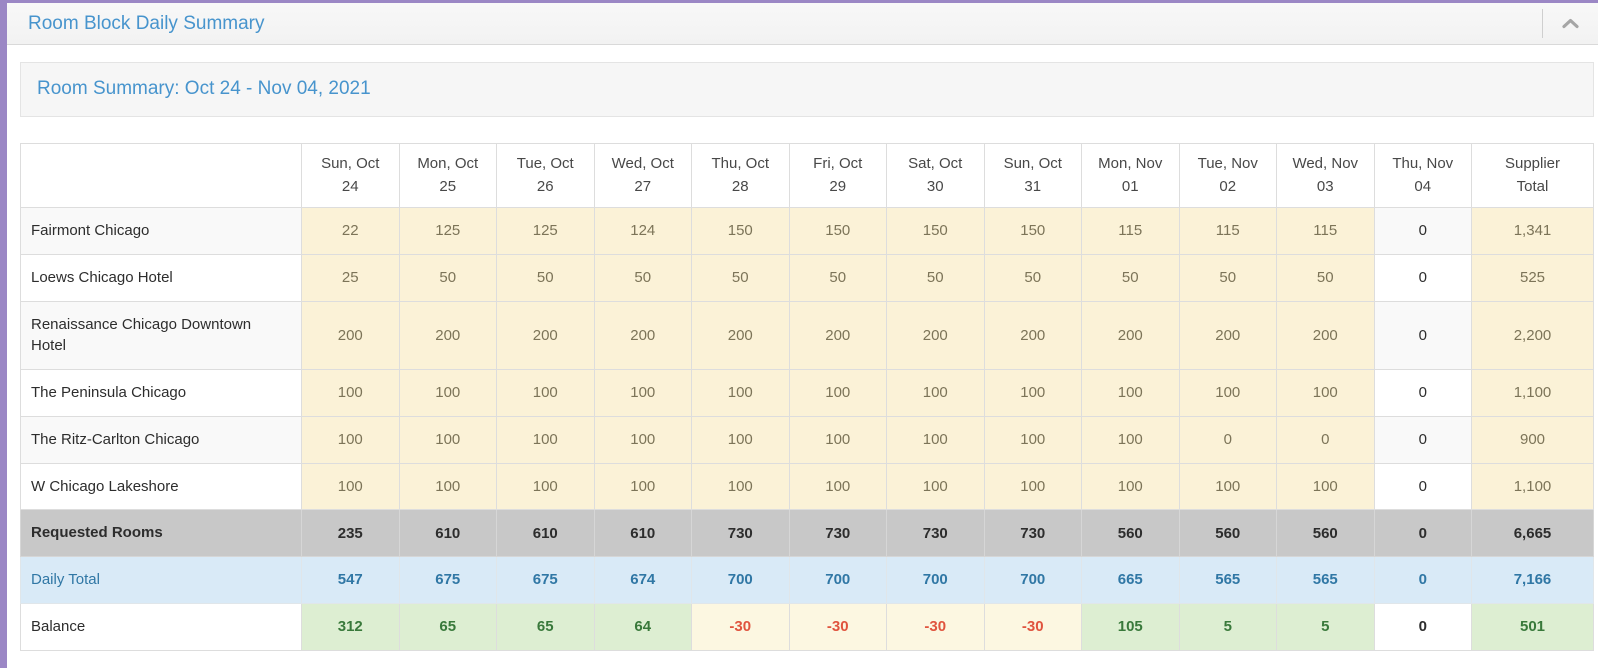 The image size is (1598, 668). What do you see at coordinates (740, 175) in the screenshot?
I see `column-header: Thu, Oct 28` at bounding box center [740, 175].